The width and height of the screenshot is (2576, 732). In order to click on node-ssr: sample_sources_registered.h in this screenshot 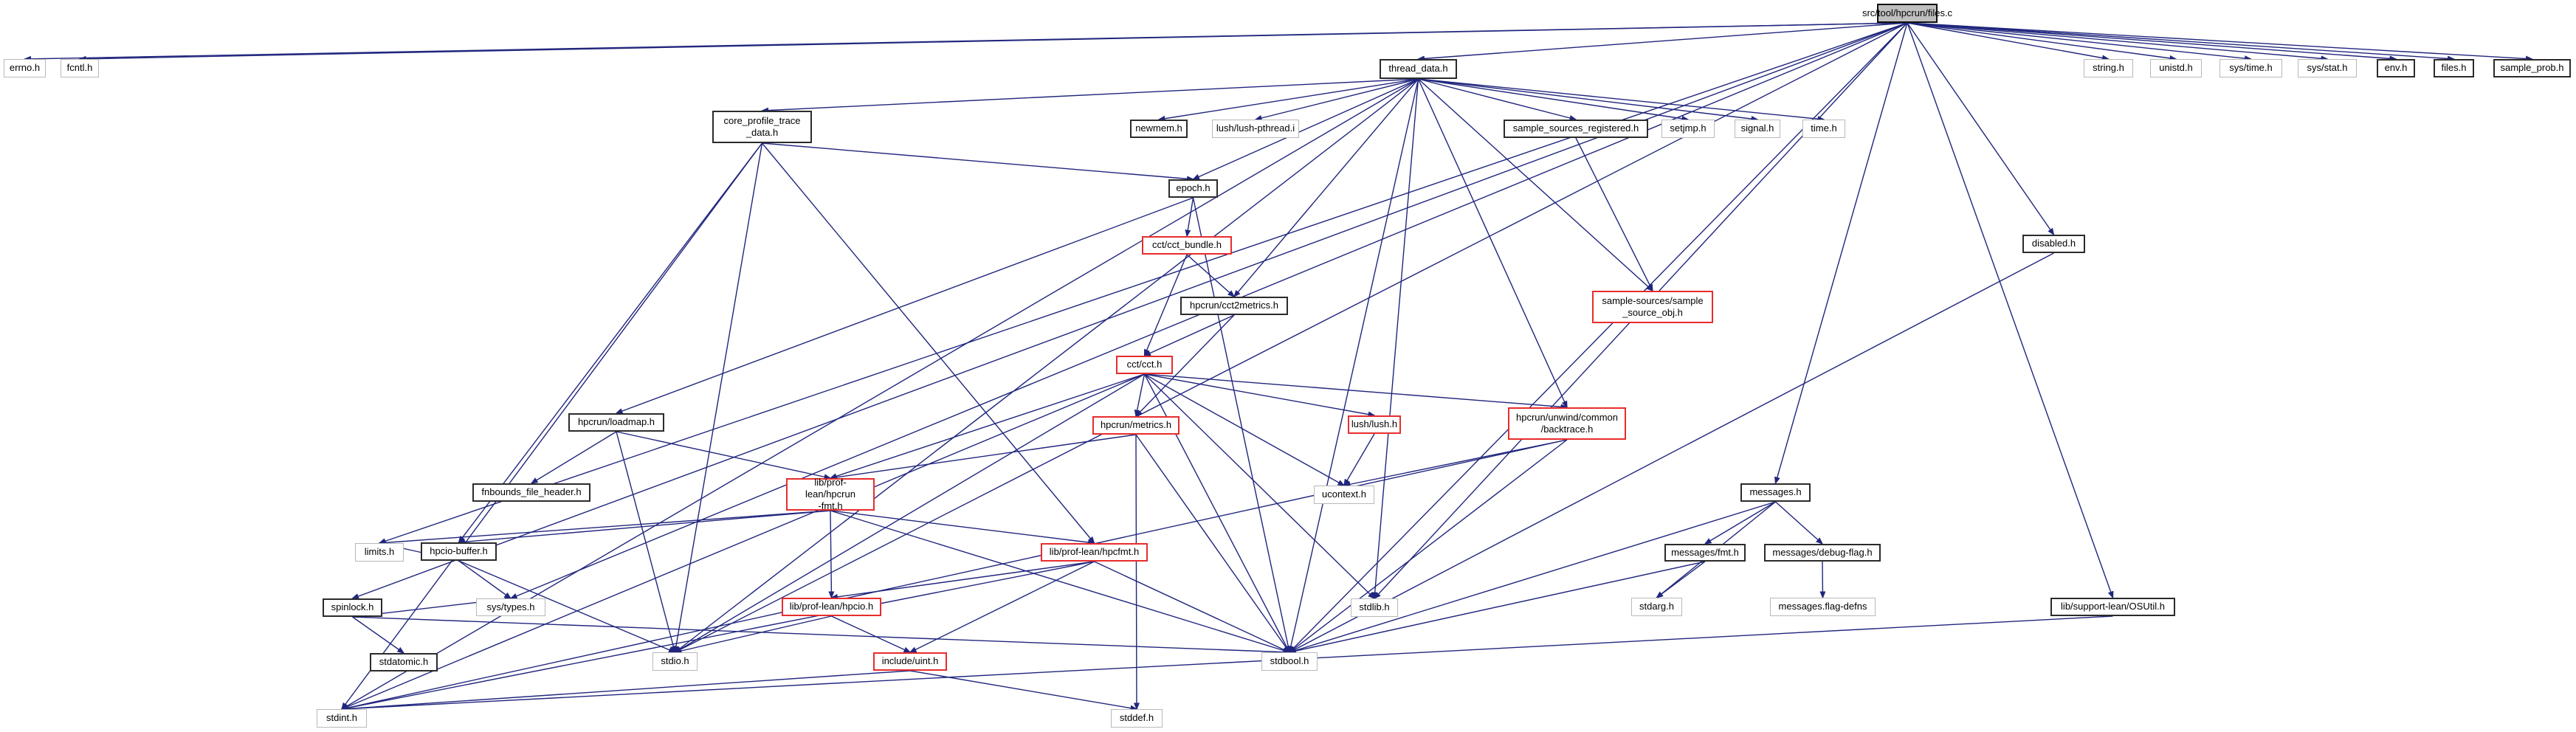, I will do `click(1576, 129)`.